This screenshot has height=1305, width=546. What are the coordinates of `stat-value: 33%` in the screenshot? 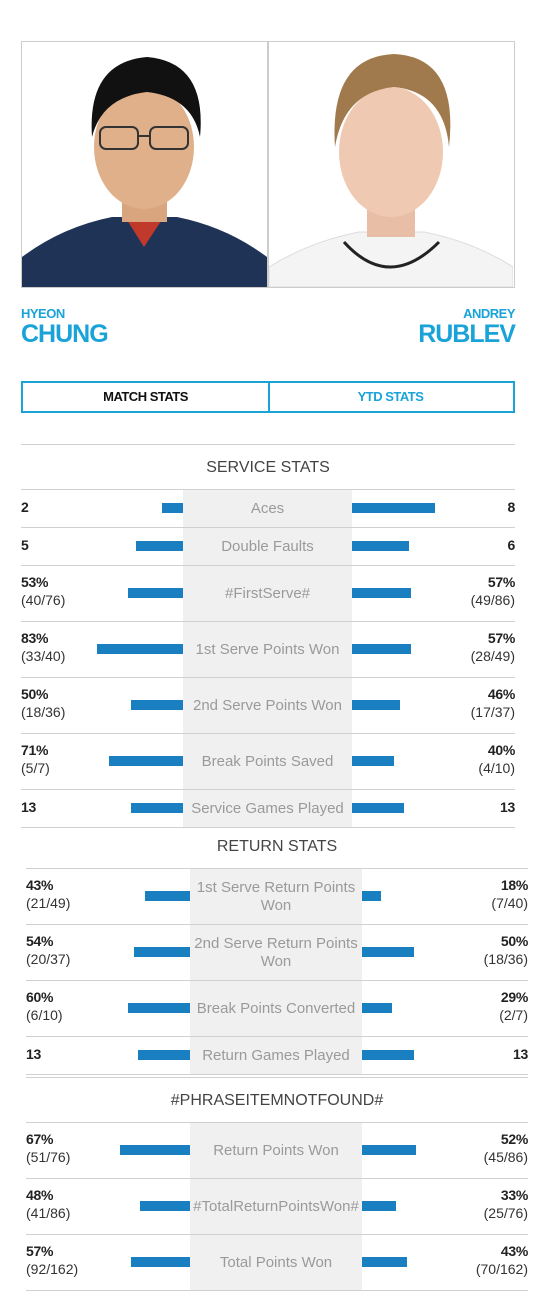 It's located at (514, 1195).